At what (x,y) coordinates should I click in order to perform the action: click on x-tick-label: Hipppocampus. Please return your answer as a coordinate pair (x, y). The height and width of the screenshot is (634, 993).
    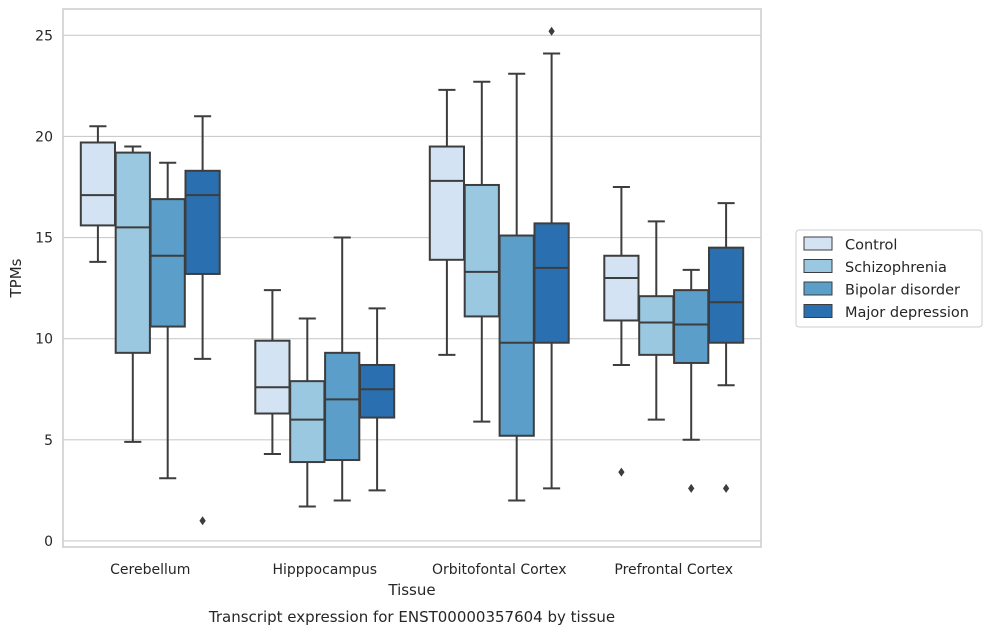
    Looking at the image, I should click on (324, 570).